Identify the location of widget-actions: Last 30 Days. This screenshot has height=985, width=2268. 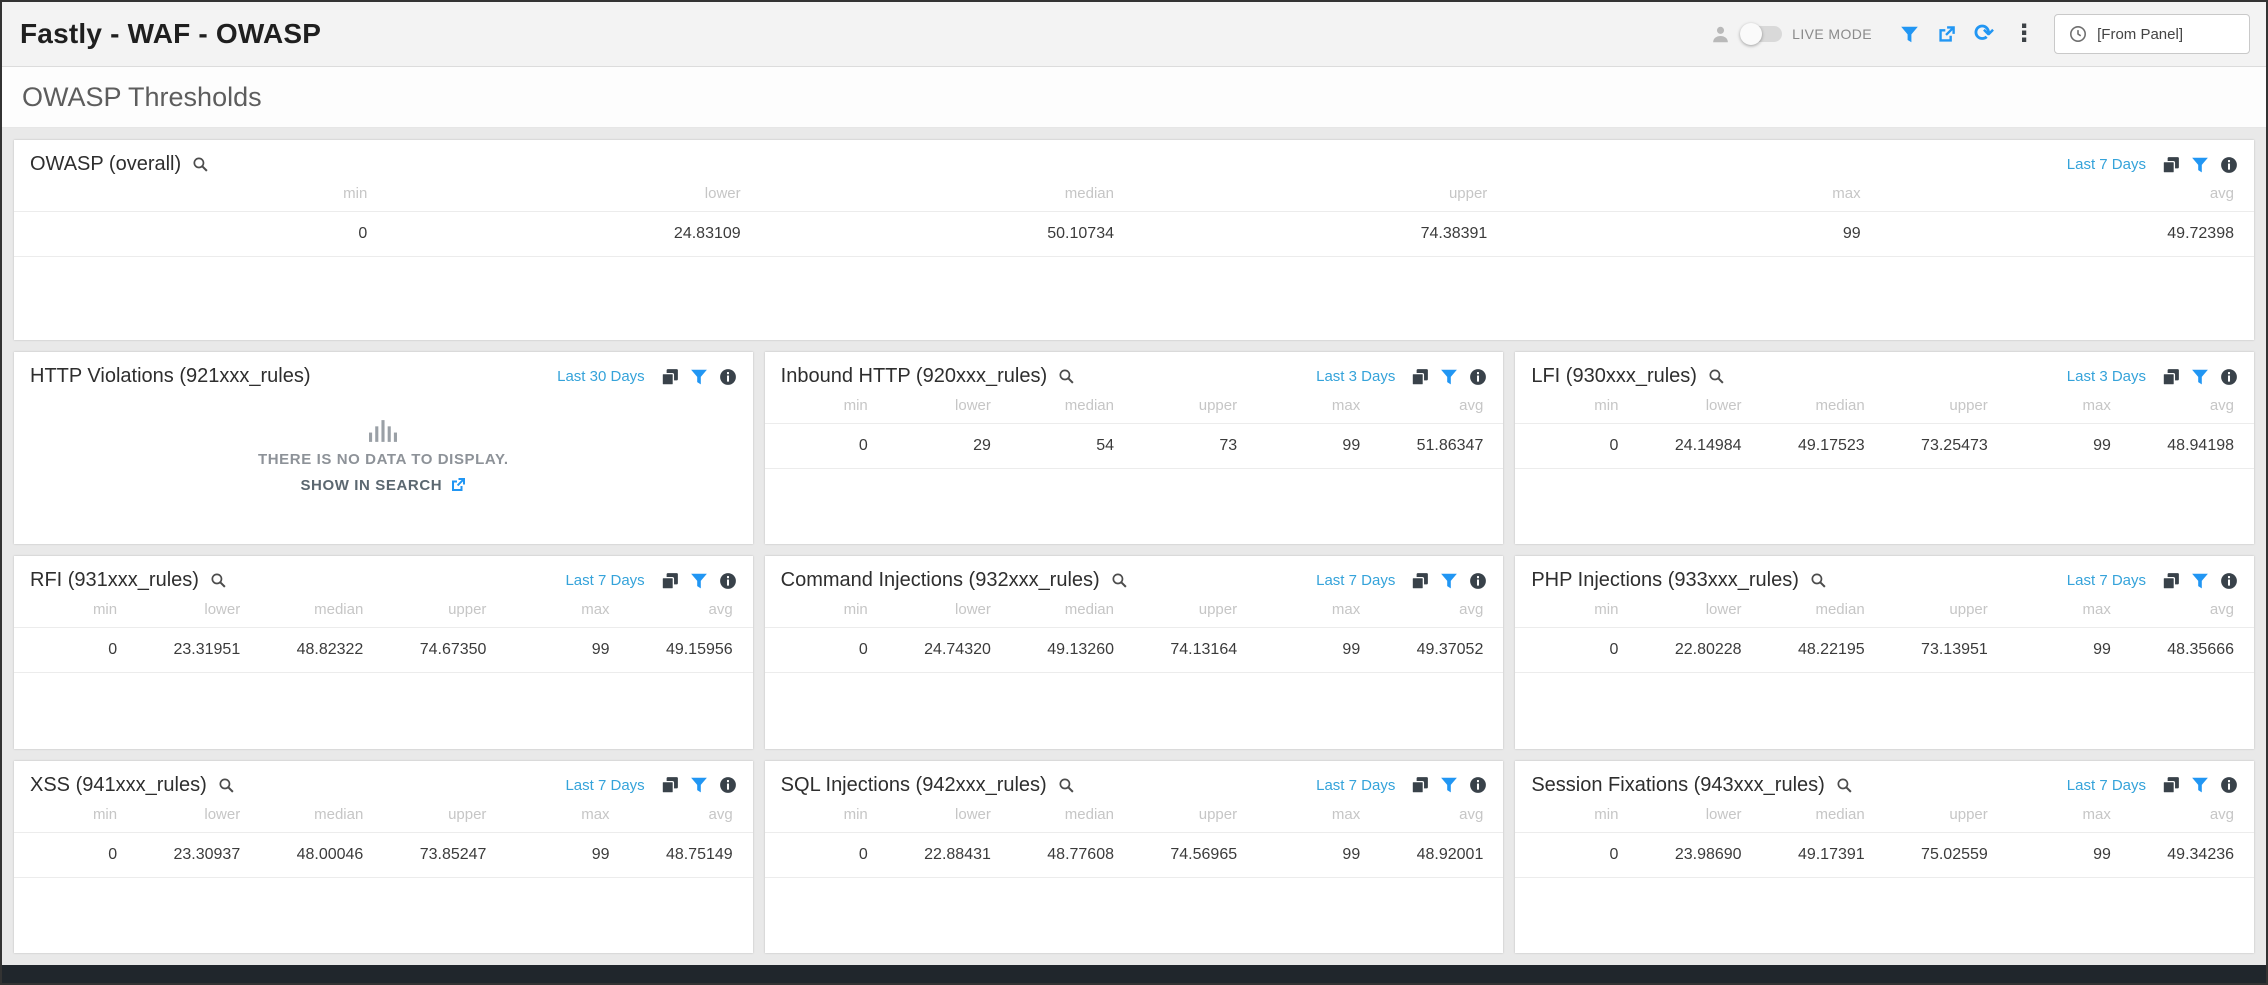
(647, 377).